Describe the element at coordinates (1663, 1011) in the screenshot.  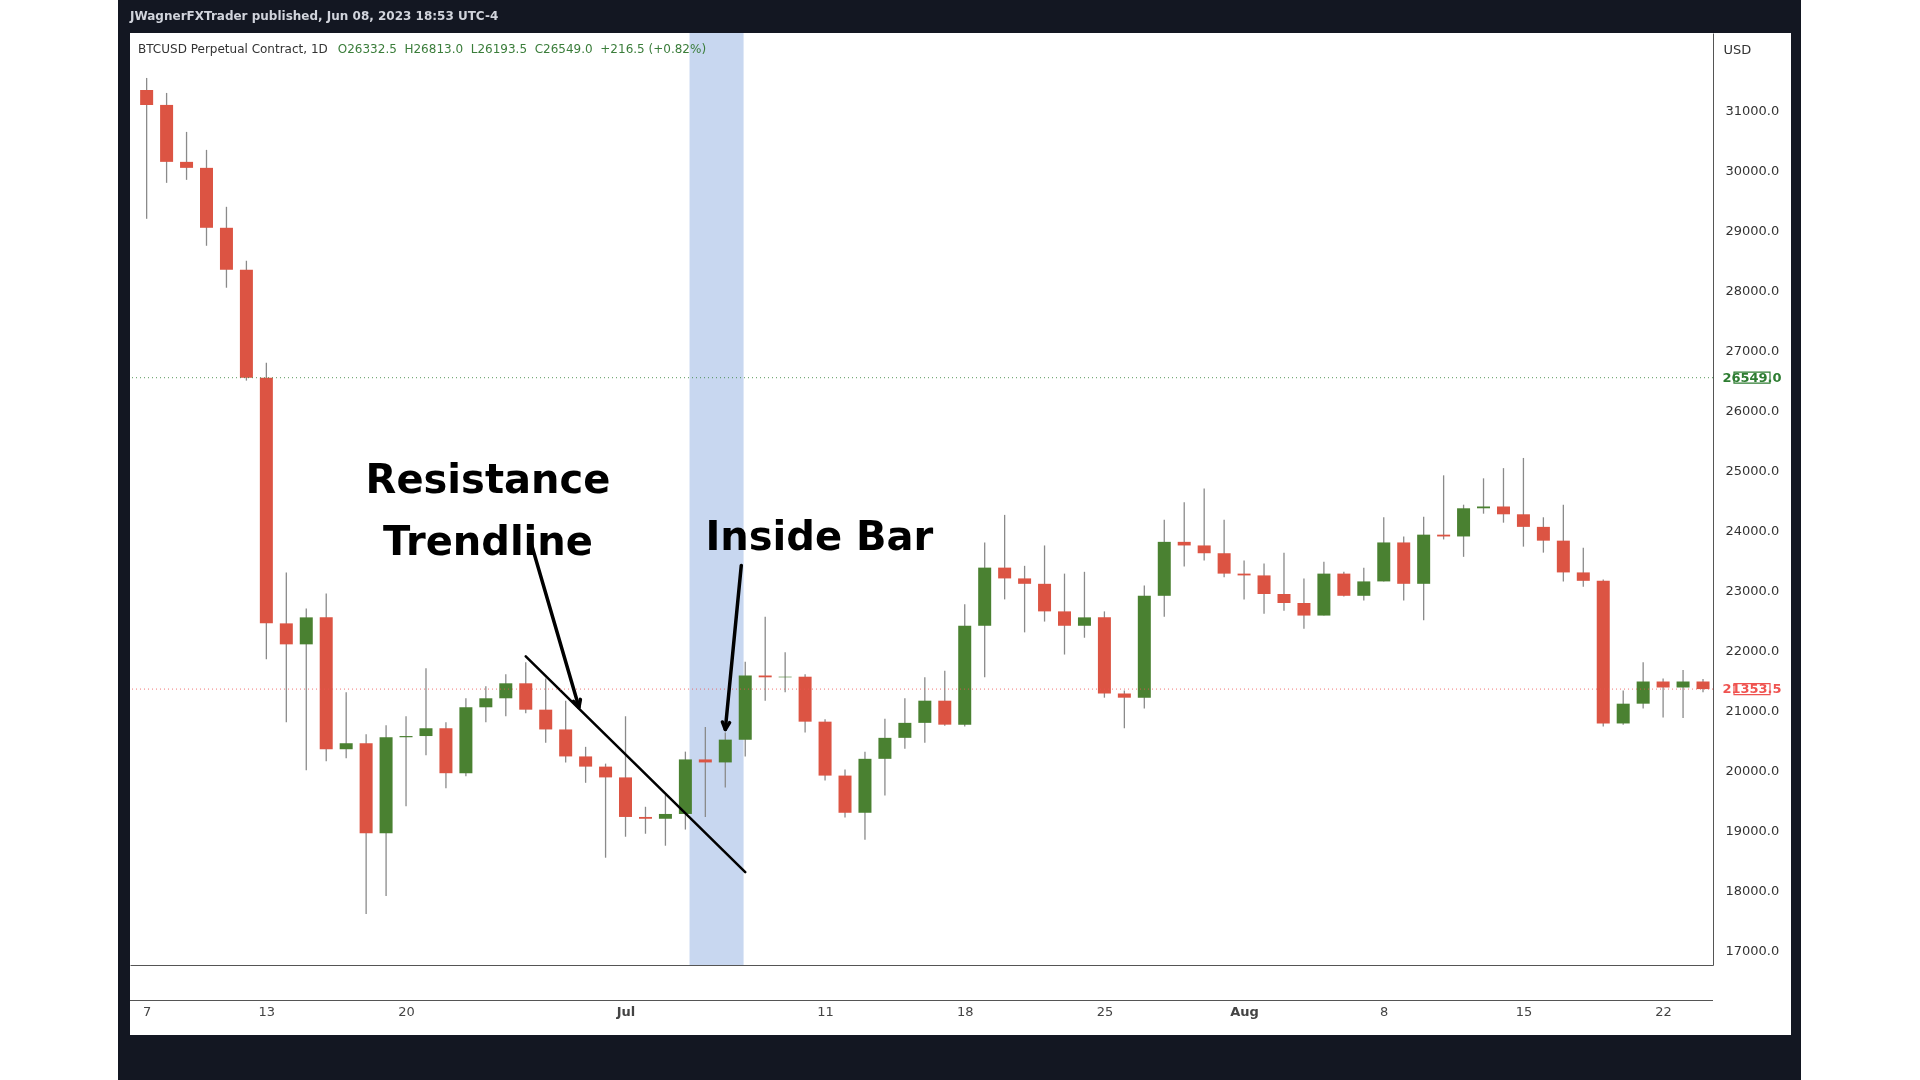
I see `x-tick-label: 22` at that location.